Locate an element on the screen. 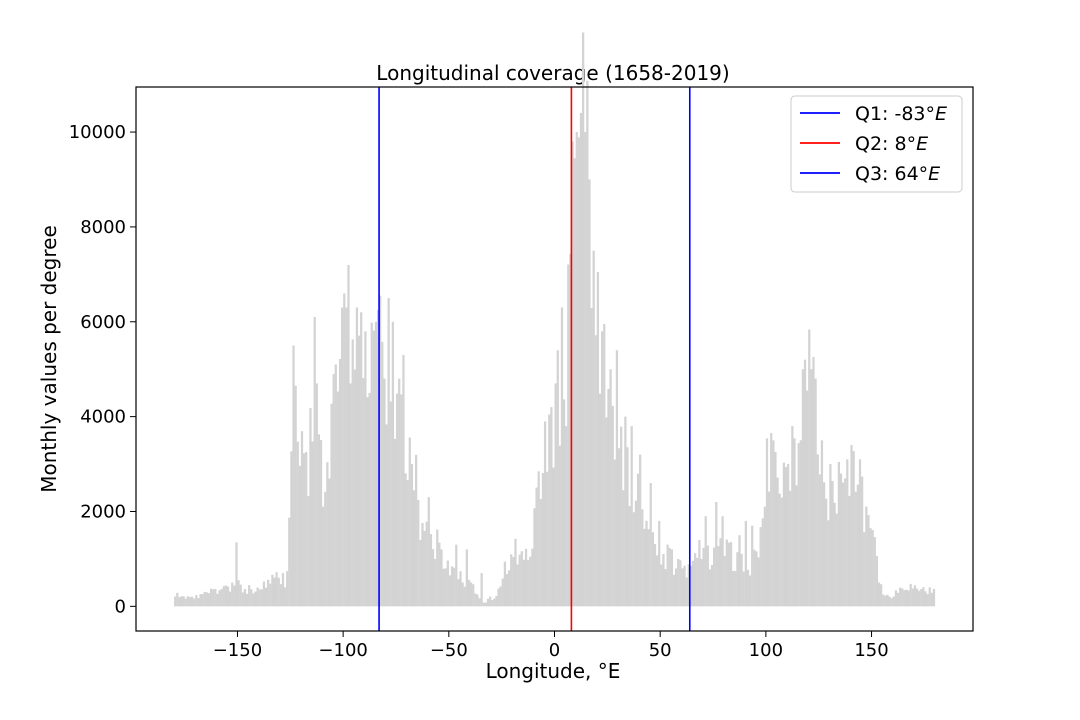 The image size is (1080, 720). y-axis: 0 2000 4000 6000 8000 10000 is located at coordinates (102, 369).